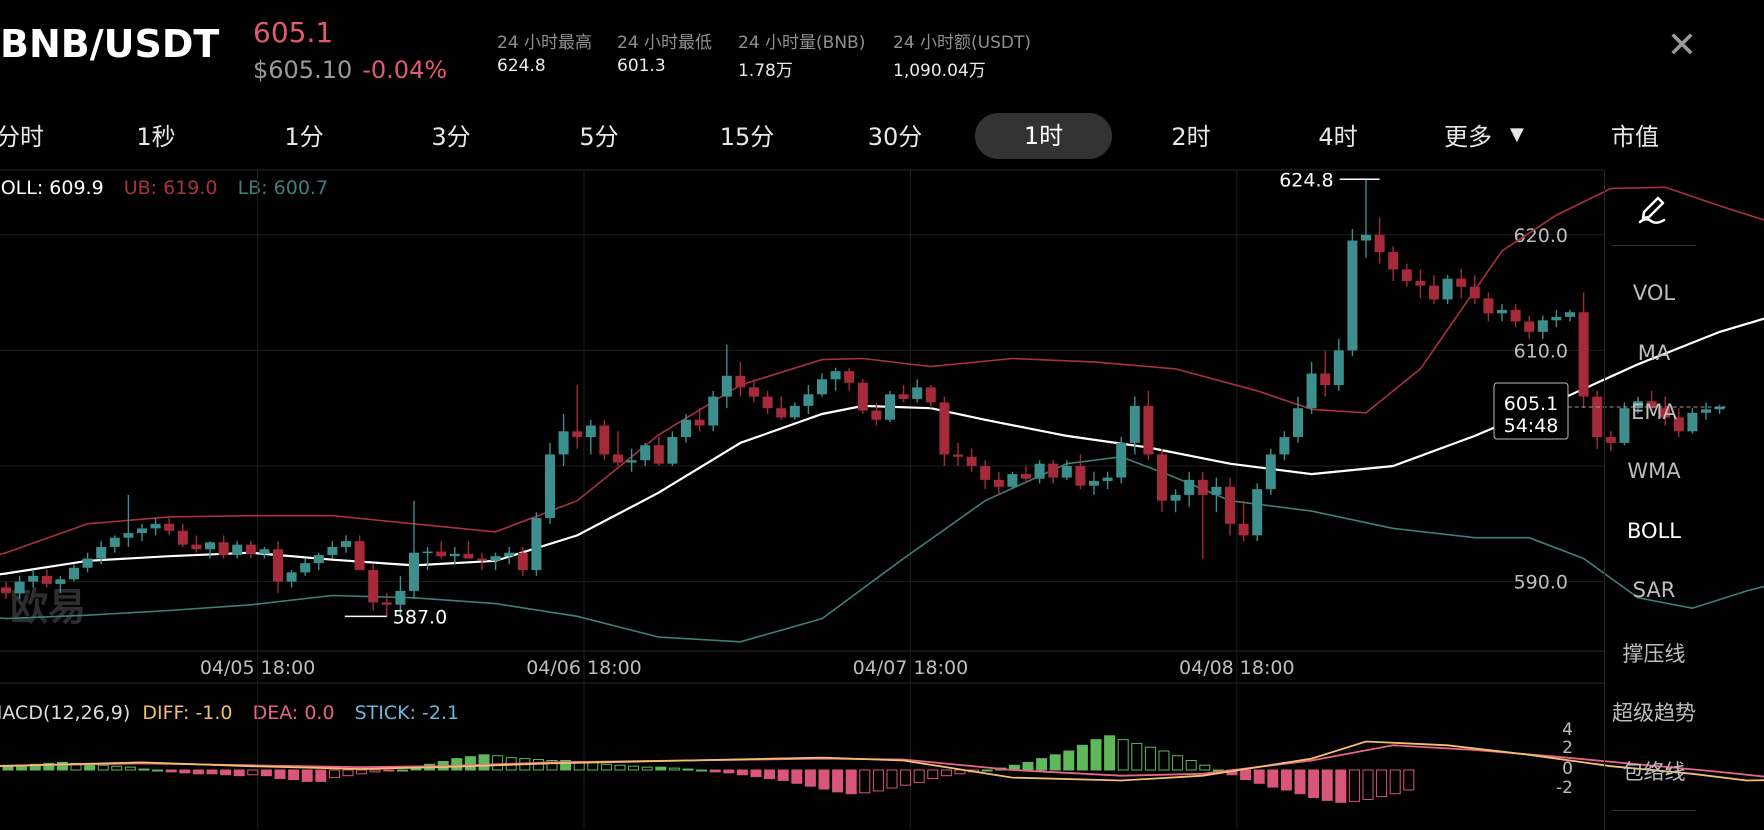  I want to click on stat-label: 24 小时量(BNB), so click(802, 43).